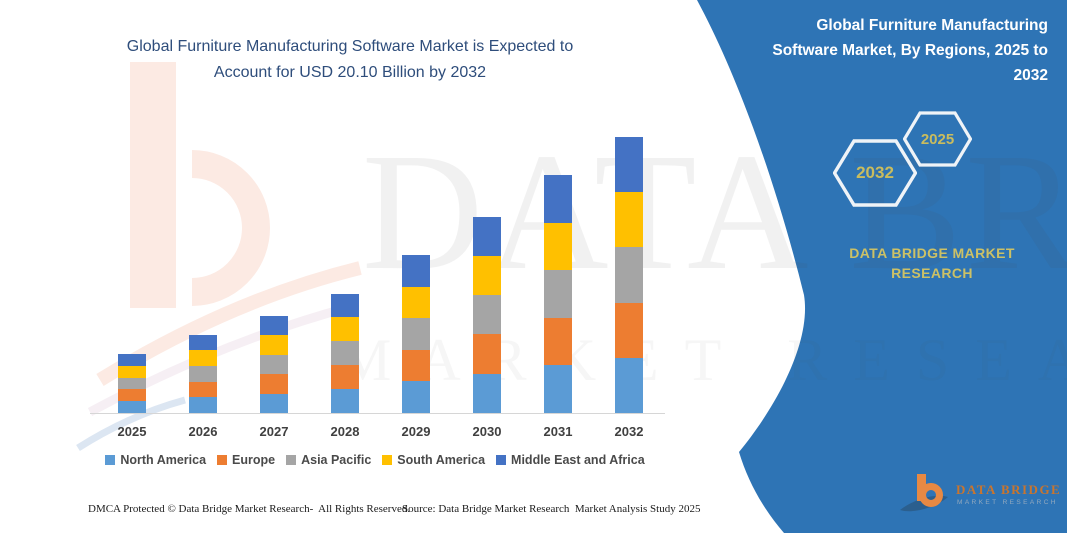 The width and height of the screenshot is (1067, 533). I want to click on bar-segment-south-america-2028, so click(345, 329).